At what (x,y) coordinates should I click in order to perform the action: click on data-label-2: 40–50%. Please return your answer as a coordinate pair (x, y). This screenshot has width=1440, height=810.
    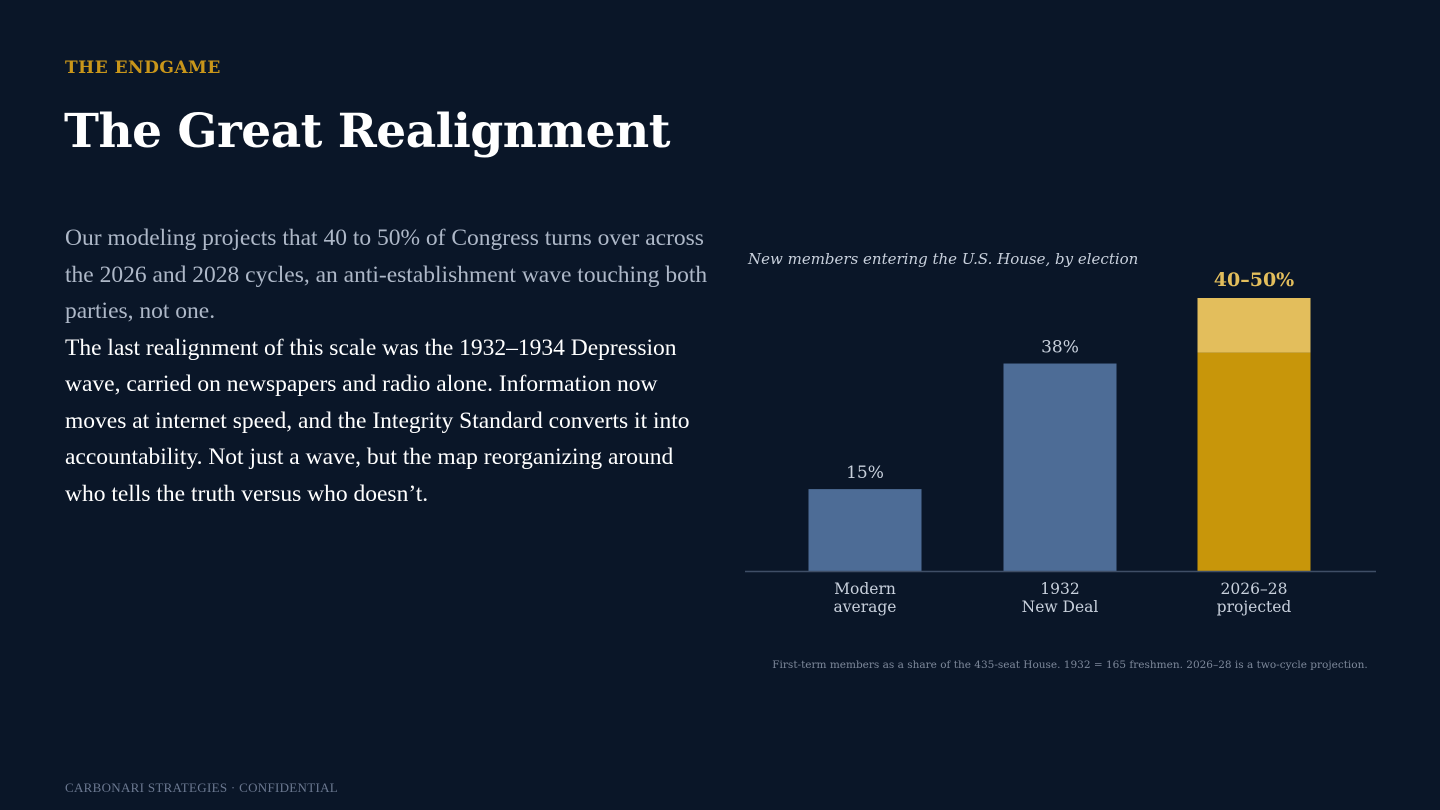
    Looking at the image, I should click on (1254, 280).